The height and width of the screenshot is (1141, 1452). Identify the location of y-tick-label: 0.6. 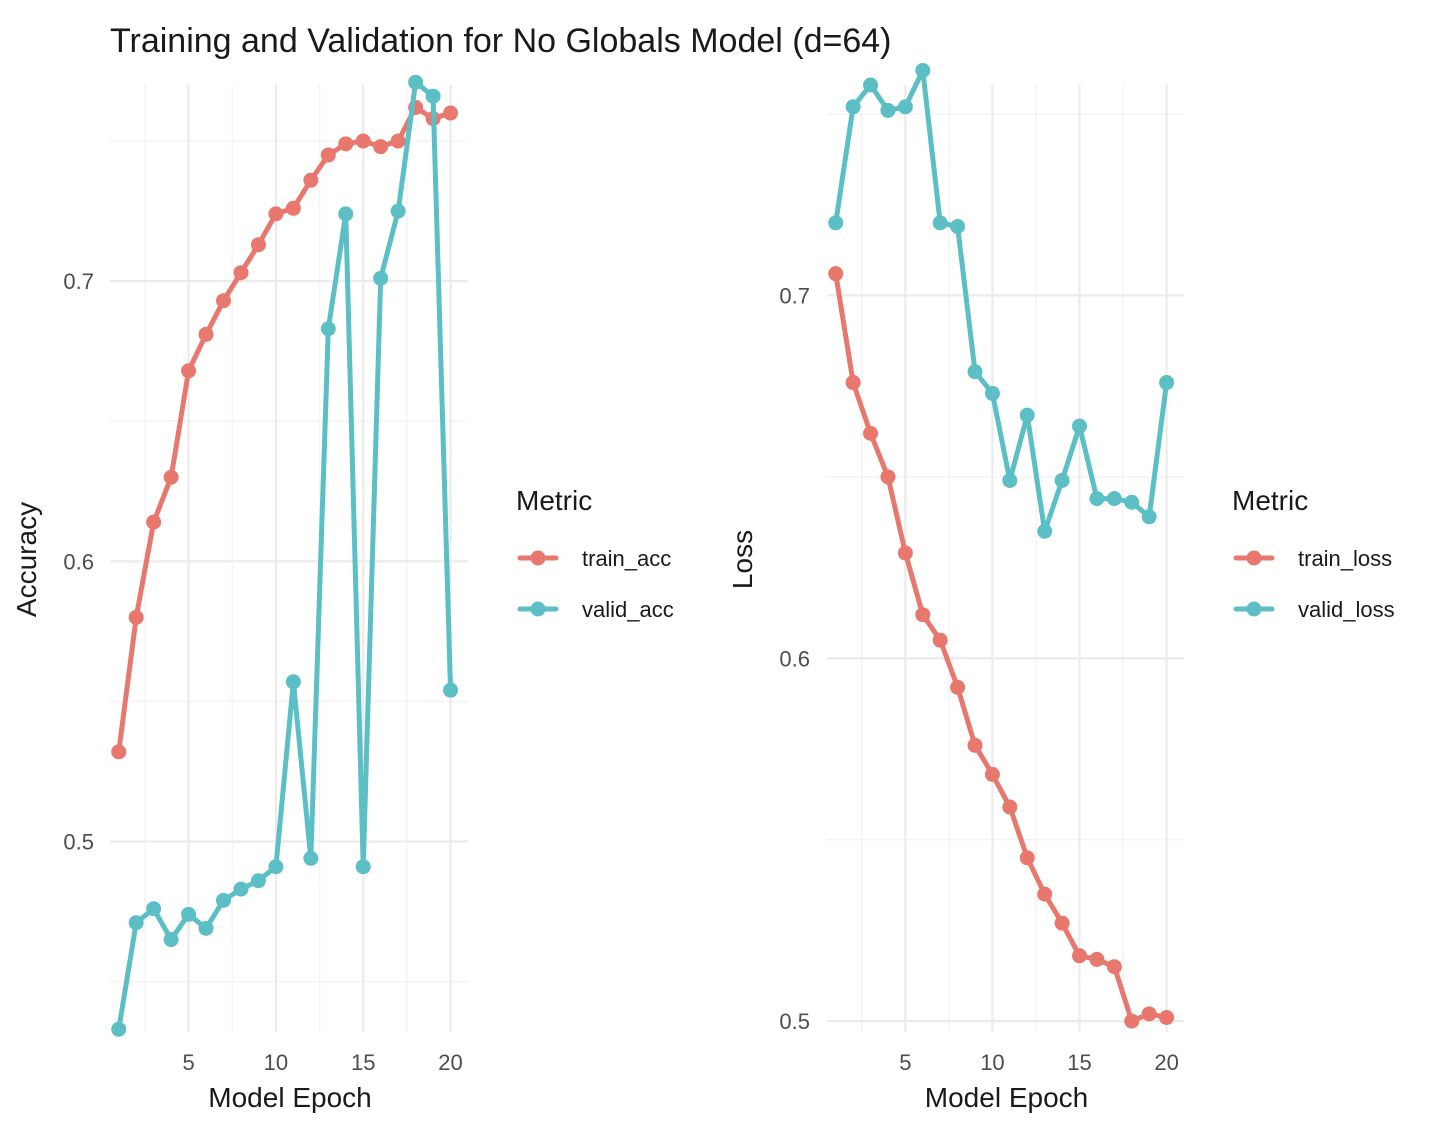
(78, 561).